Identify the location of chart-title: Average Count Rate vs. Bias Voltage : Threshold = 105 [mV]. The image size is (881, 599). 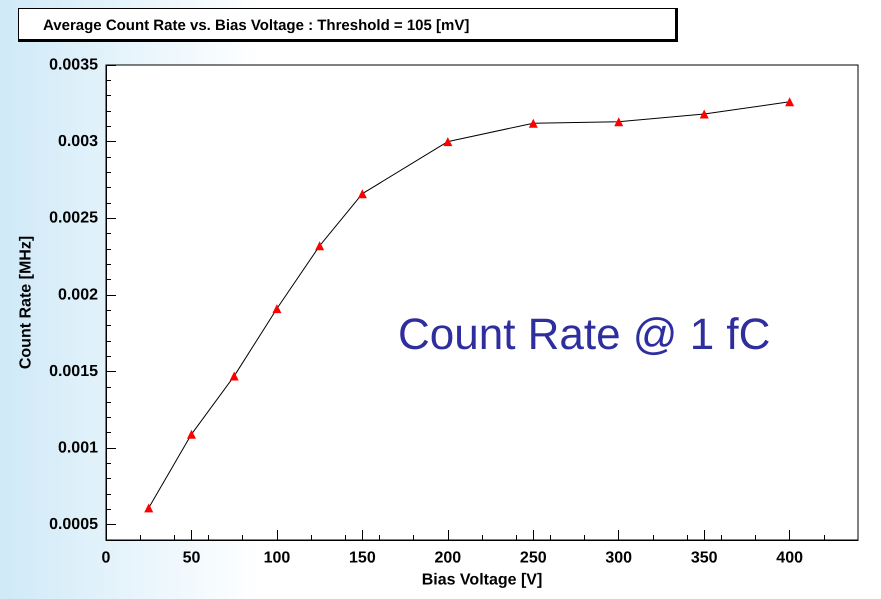
(348, 25).